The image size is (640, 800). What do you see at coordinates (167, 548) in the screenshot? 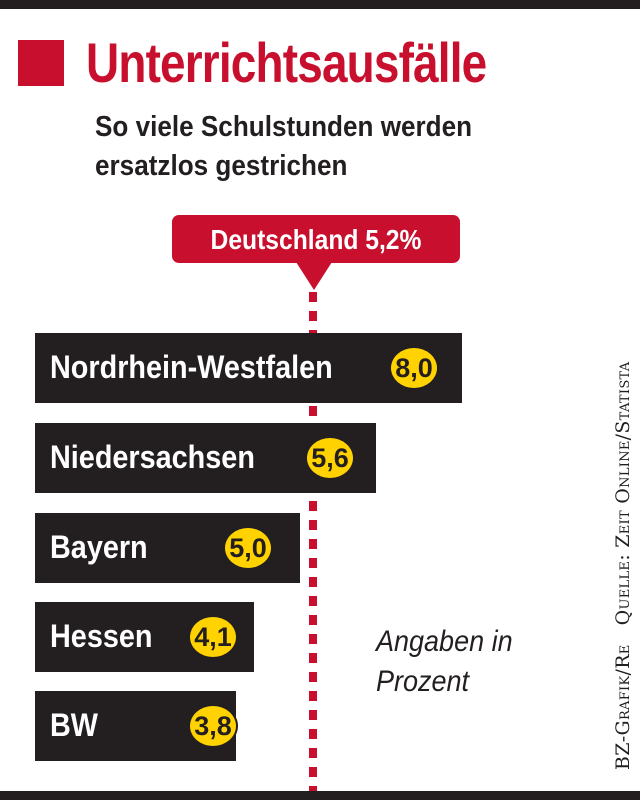
I see `bar-bayern: Bayern 5,0` at bounding box center [167, 548].